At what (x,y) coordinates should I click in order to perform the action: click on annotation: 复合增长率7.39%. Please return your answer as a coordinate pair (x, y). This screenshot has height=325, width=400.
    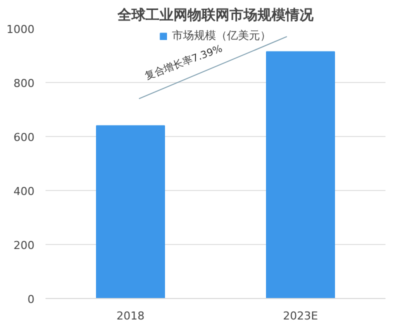
    Looking at the image, I should click on (183, 62).